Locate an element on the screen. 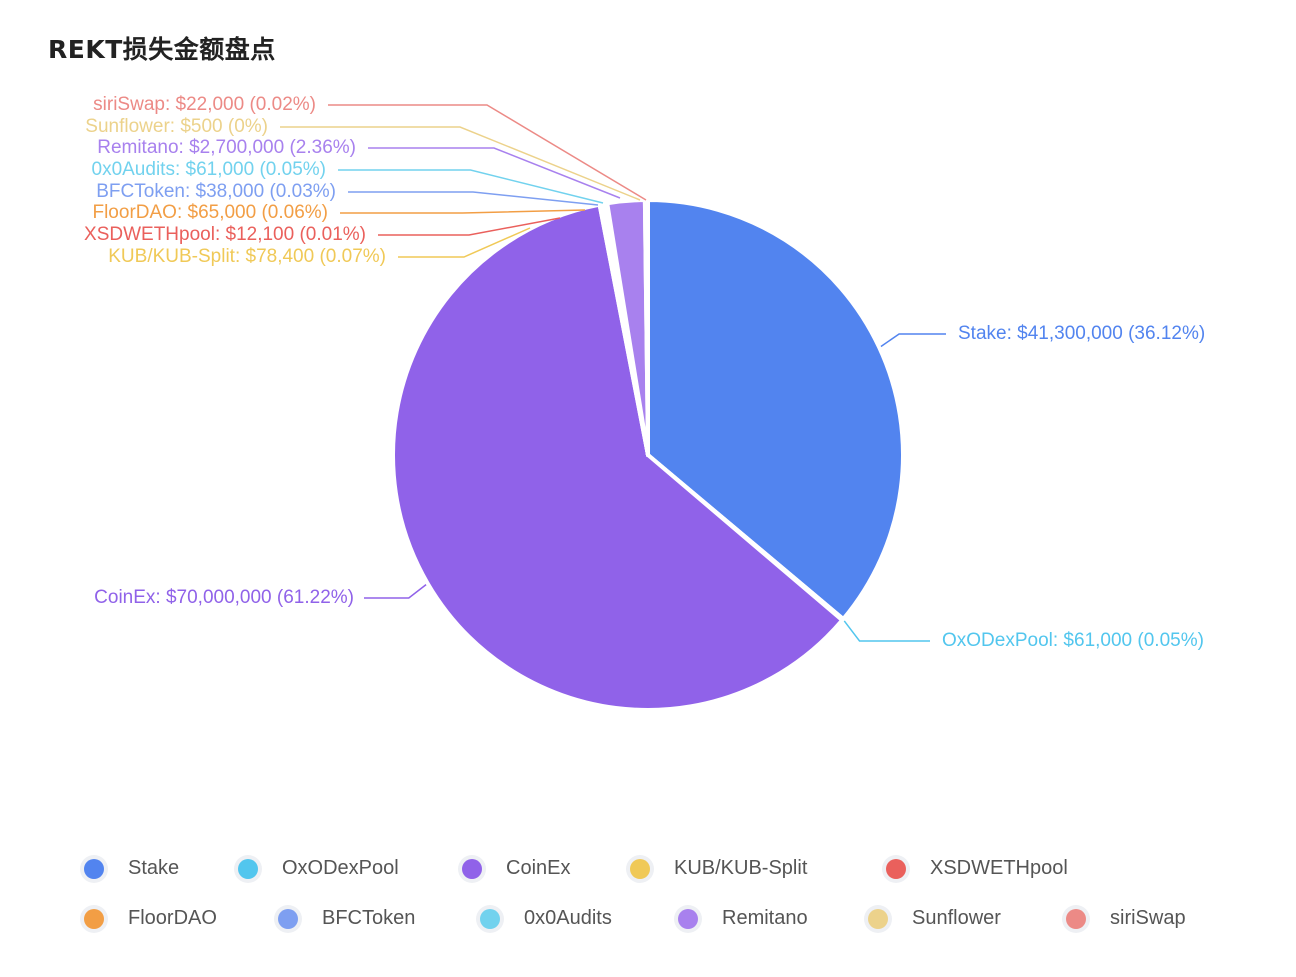 This screenshot has width=1296, height=977. data-label-0x0audits: 0x0Audits: $61,000 (0.05%) is located at coordinates (209, 169).